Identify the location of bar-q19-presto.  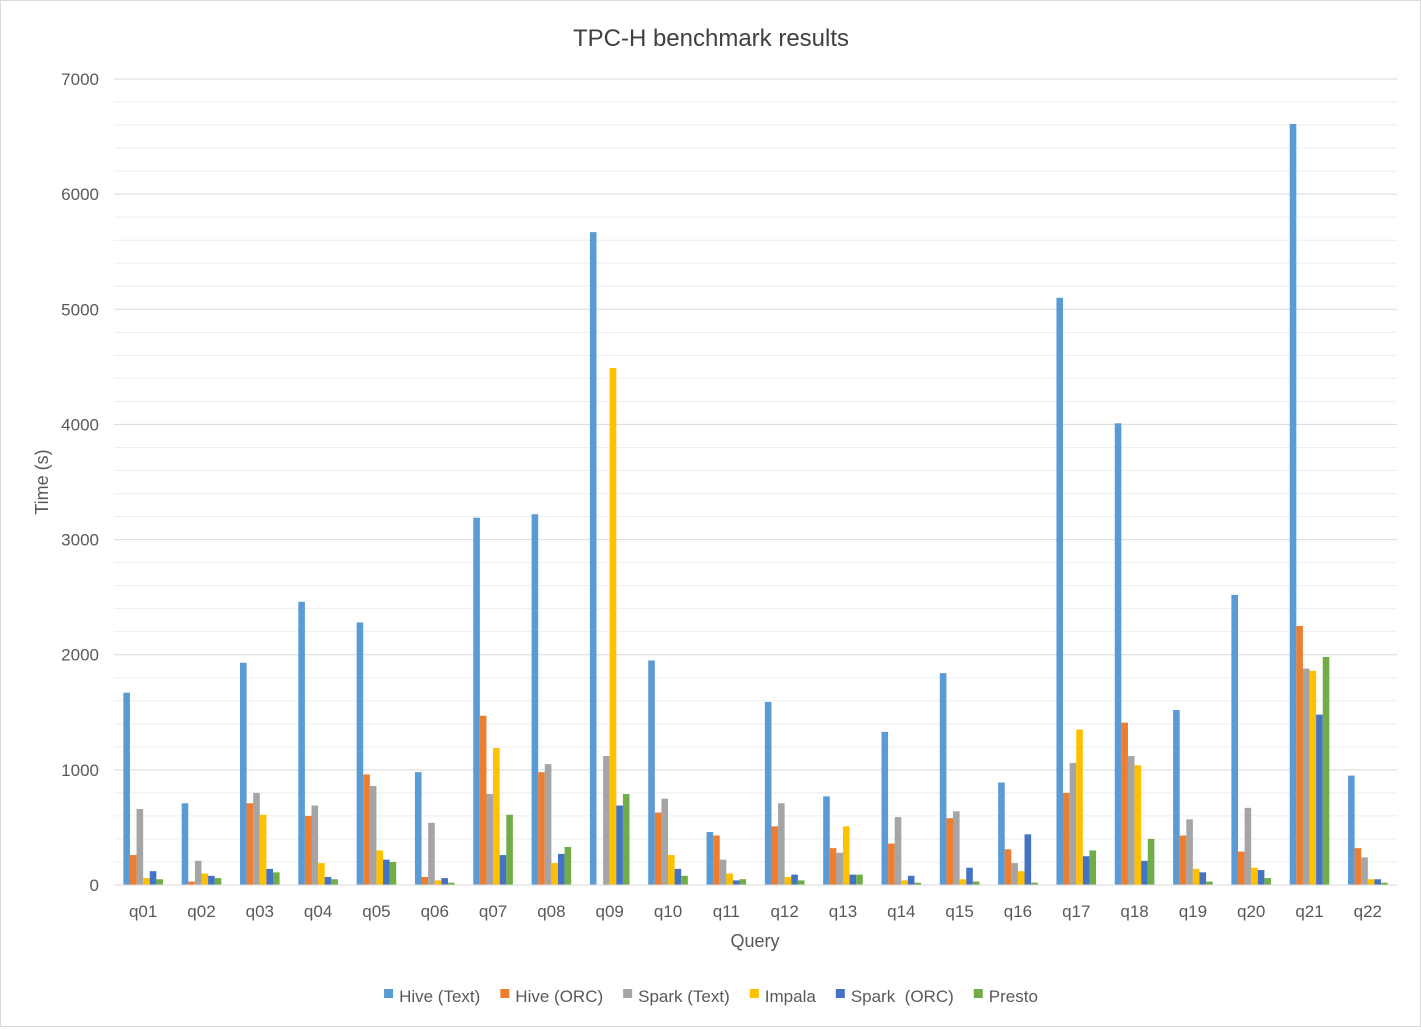
(1209, 883).